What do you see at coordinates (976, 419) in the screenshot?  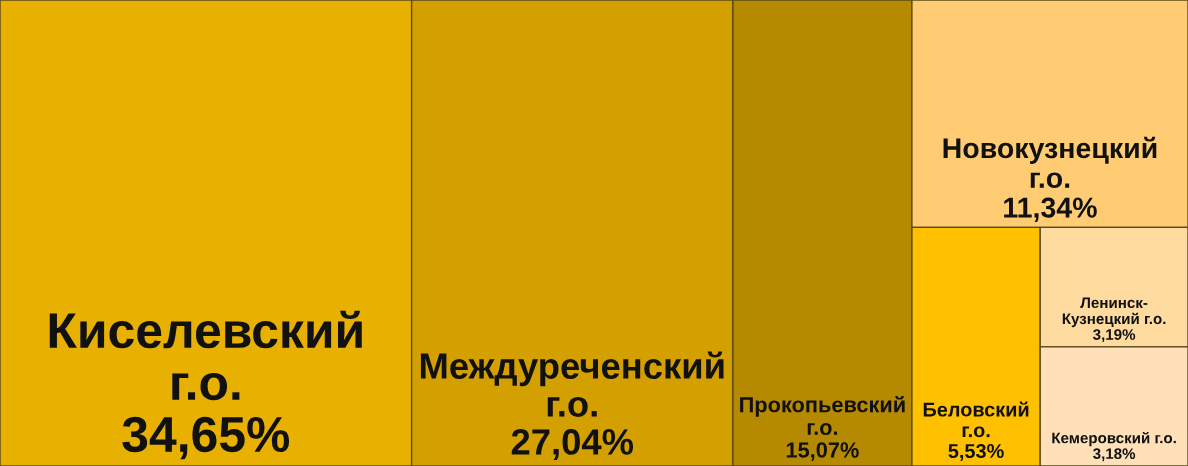 I see `category-label: Беловский г.о.` at bounding box center [976, 419].